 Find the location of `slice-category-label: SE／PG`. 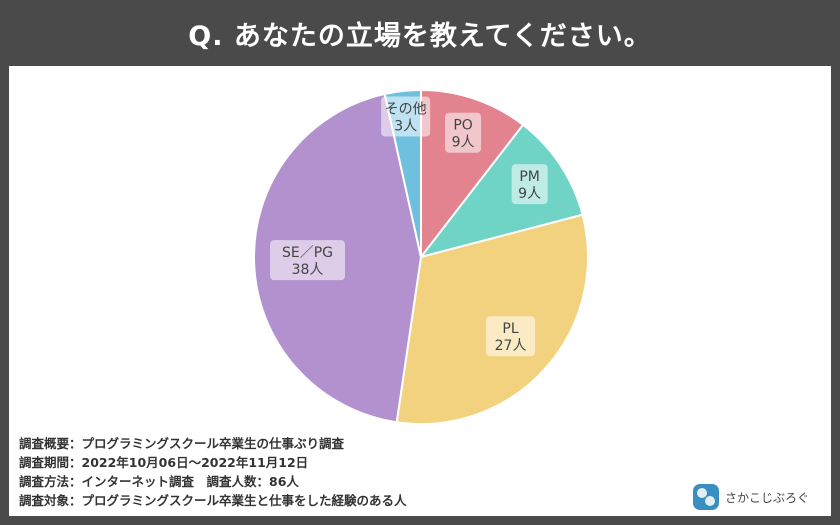

slice-category-label: SE／PG is located at coordinates (307, 253).